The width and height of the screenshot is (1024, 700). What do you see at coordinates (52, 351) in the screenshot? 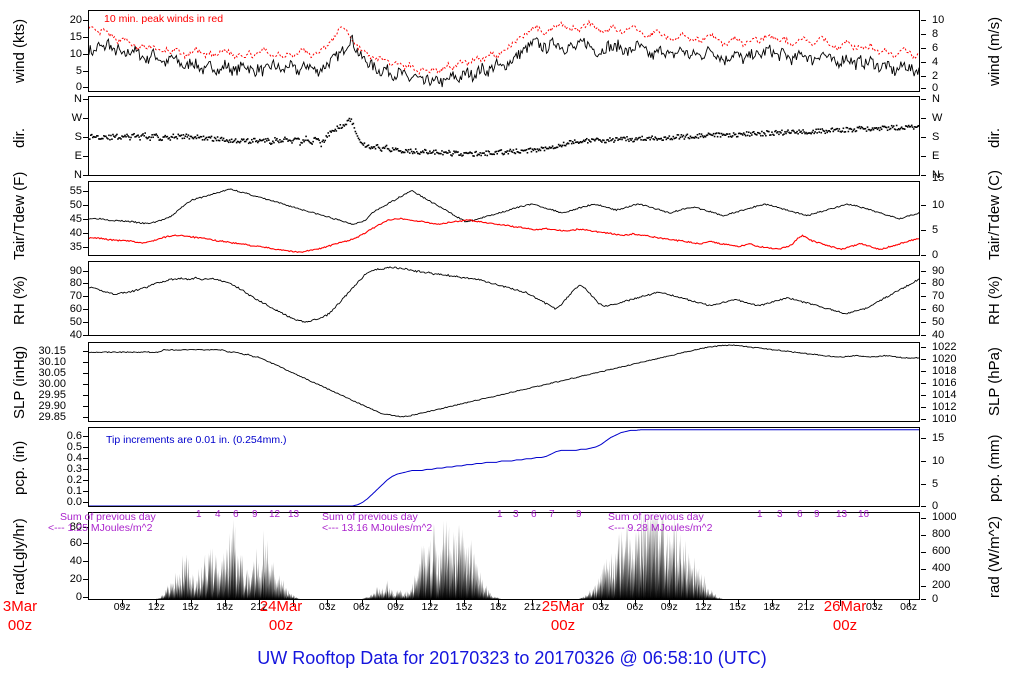
I see `slp-ytick-3015: 30.15` at bounding box center [52, 351].